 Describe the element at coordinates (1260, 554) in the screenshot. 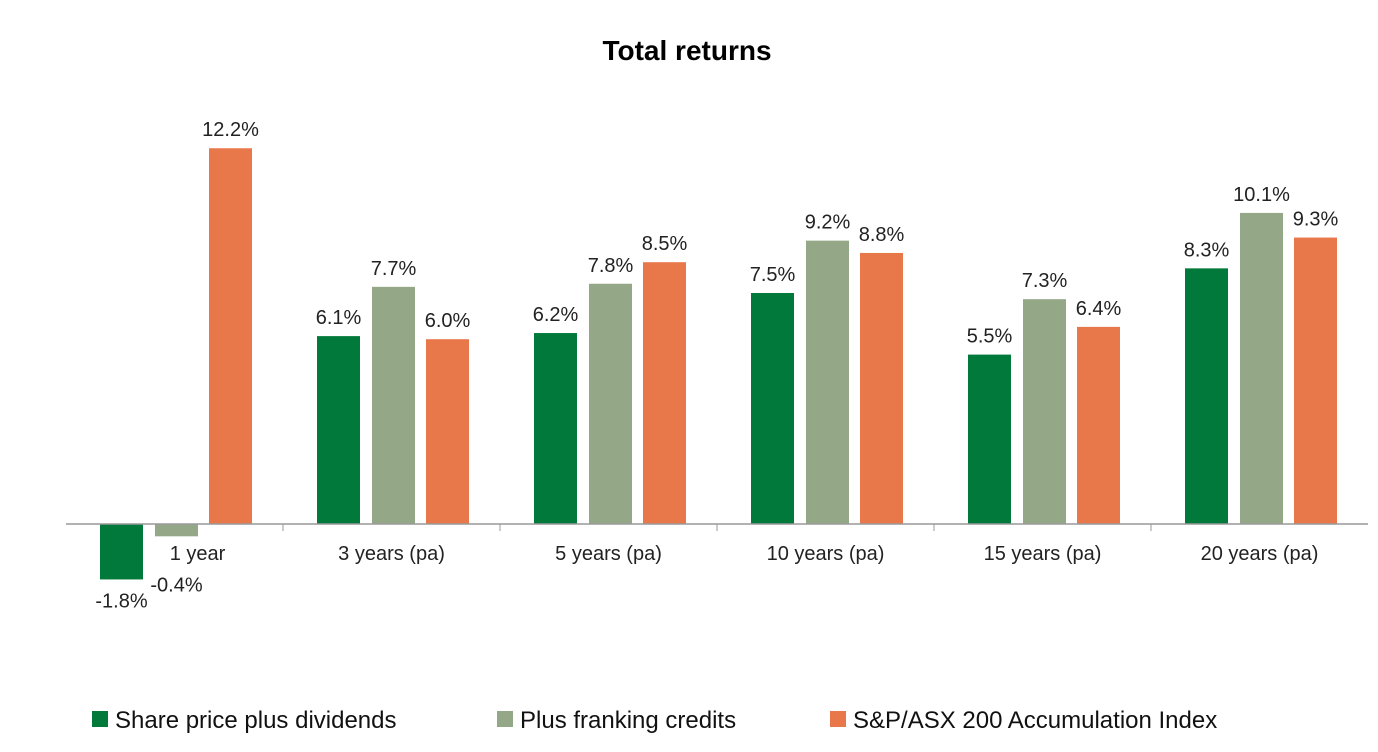

I see `category-label: 20 years (pa)` at that location.